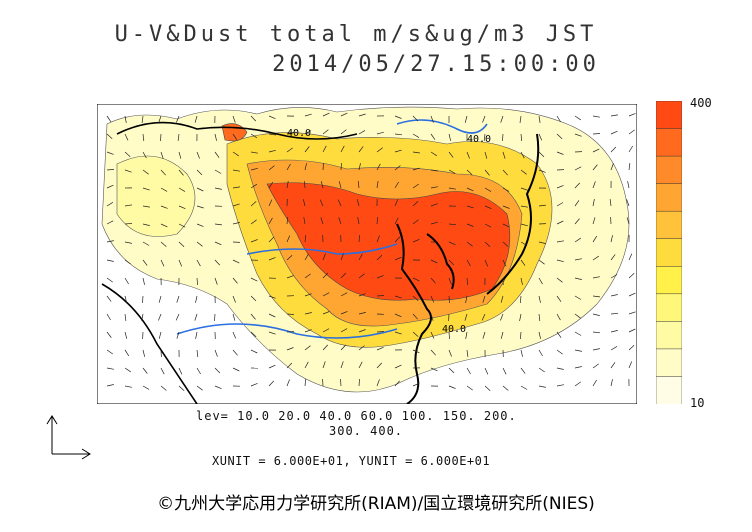 The height and width of the screenshot is (532, 752). Describe the element at coordinates (356, 34) in the screenshot. I see `map-title: U-V&Dust total m/s&ug/m3 JST` at that location.